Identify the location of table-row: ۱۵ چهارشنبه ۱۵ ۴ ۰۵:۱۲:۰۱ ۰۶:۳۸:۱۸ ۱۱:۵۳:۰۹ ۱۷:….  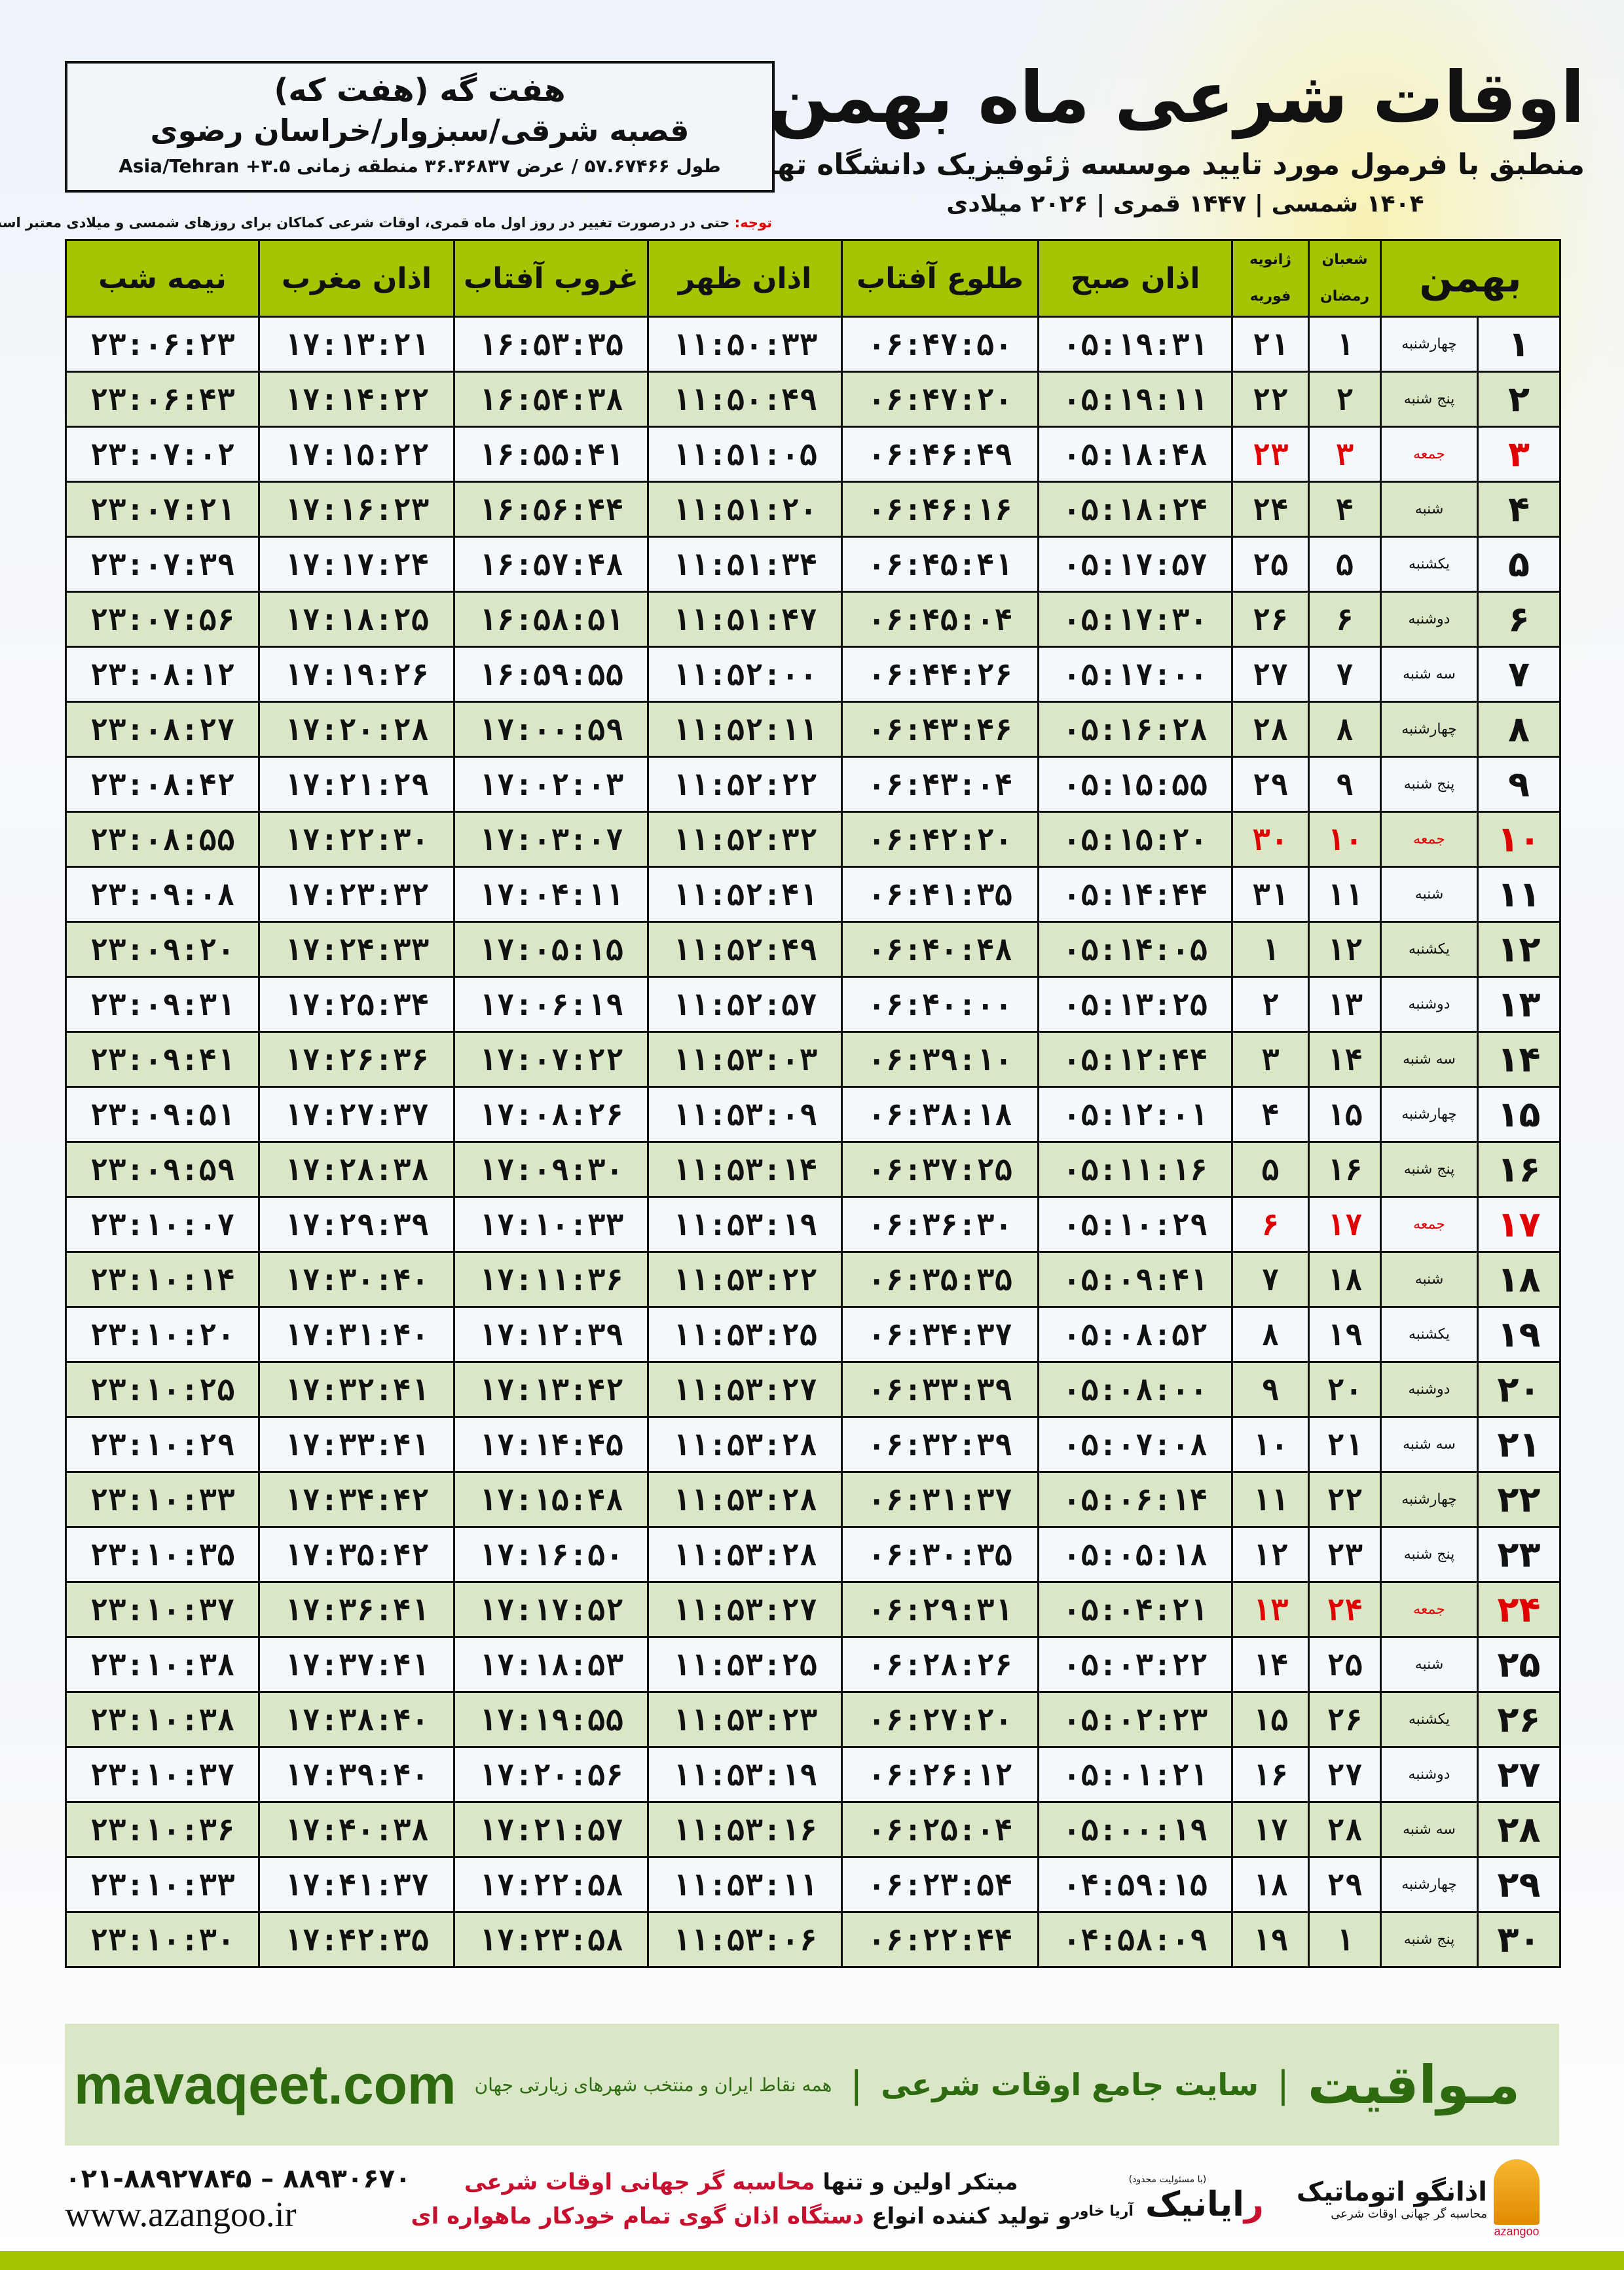
(813, 1114).